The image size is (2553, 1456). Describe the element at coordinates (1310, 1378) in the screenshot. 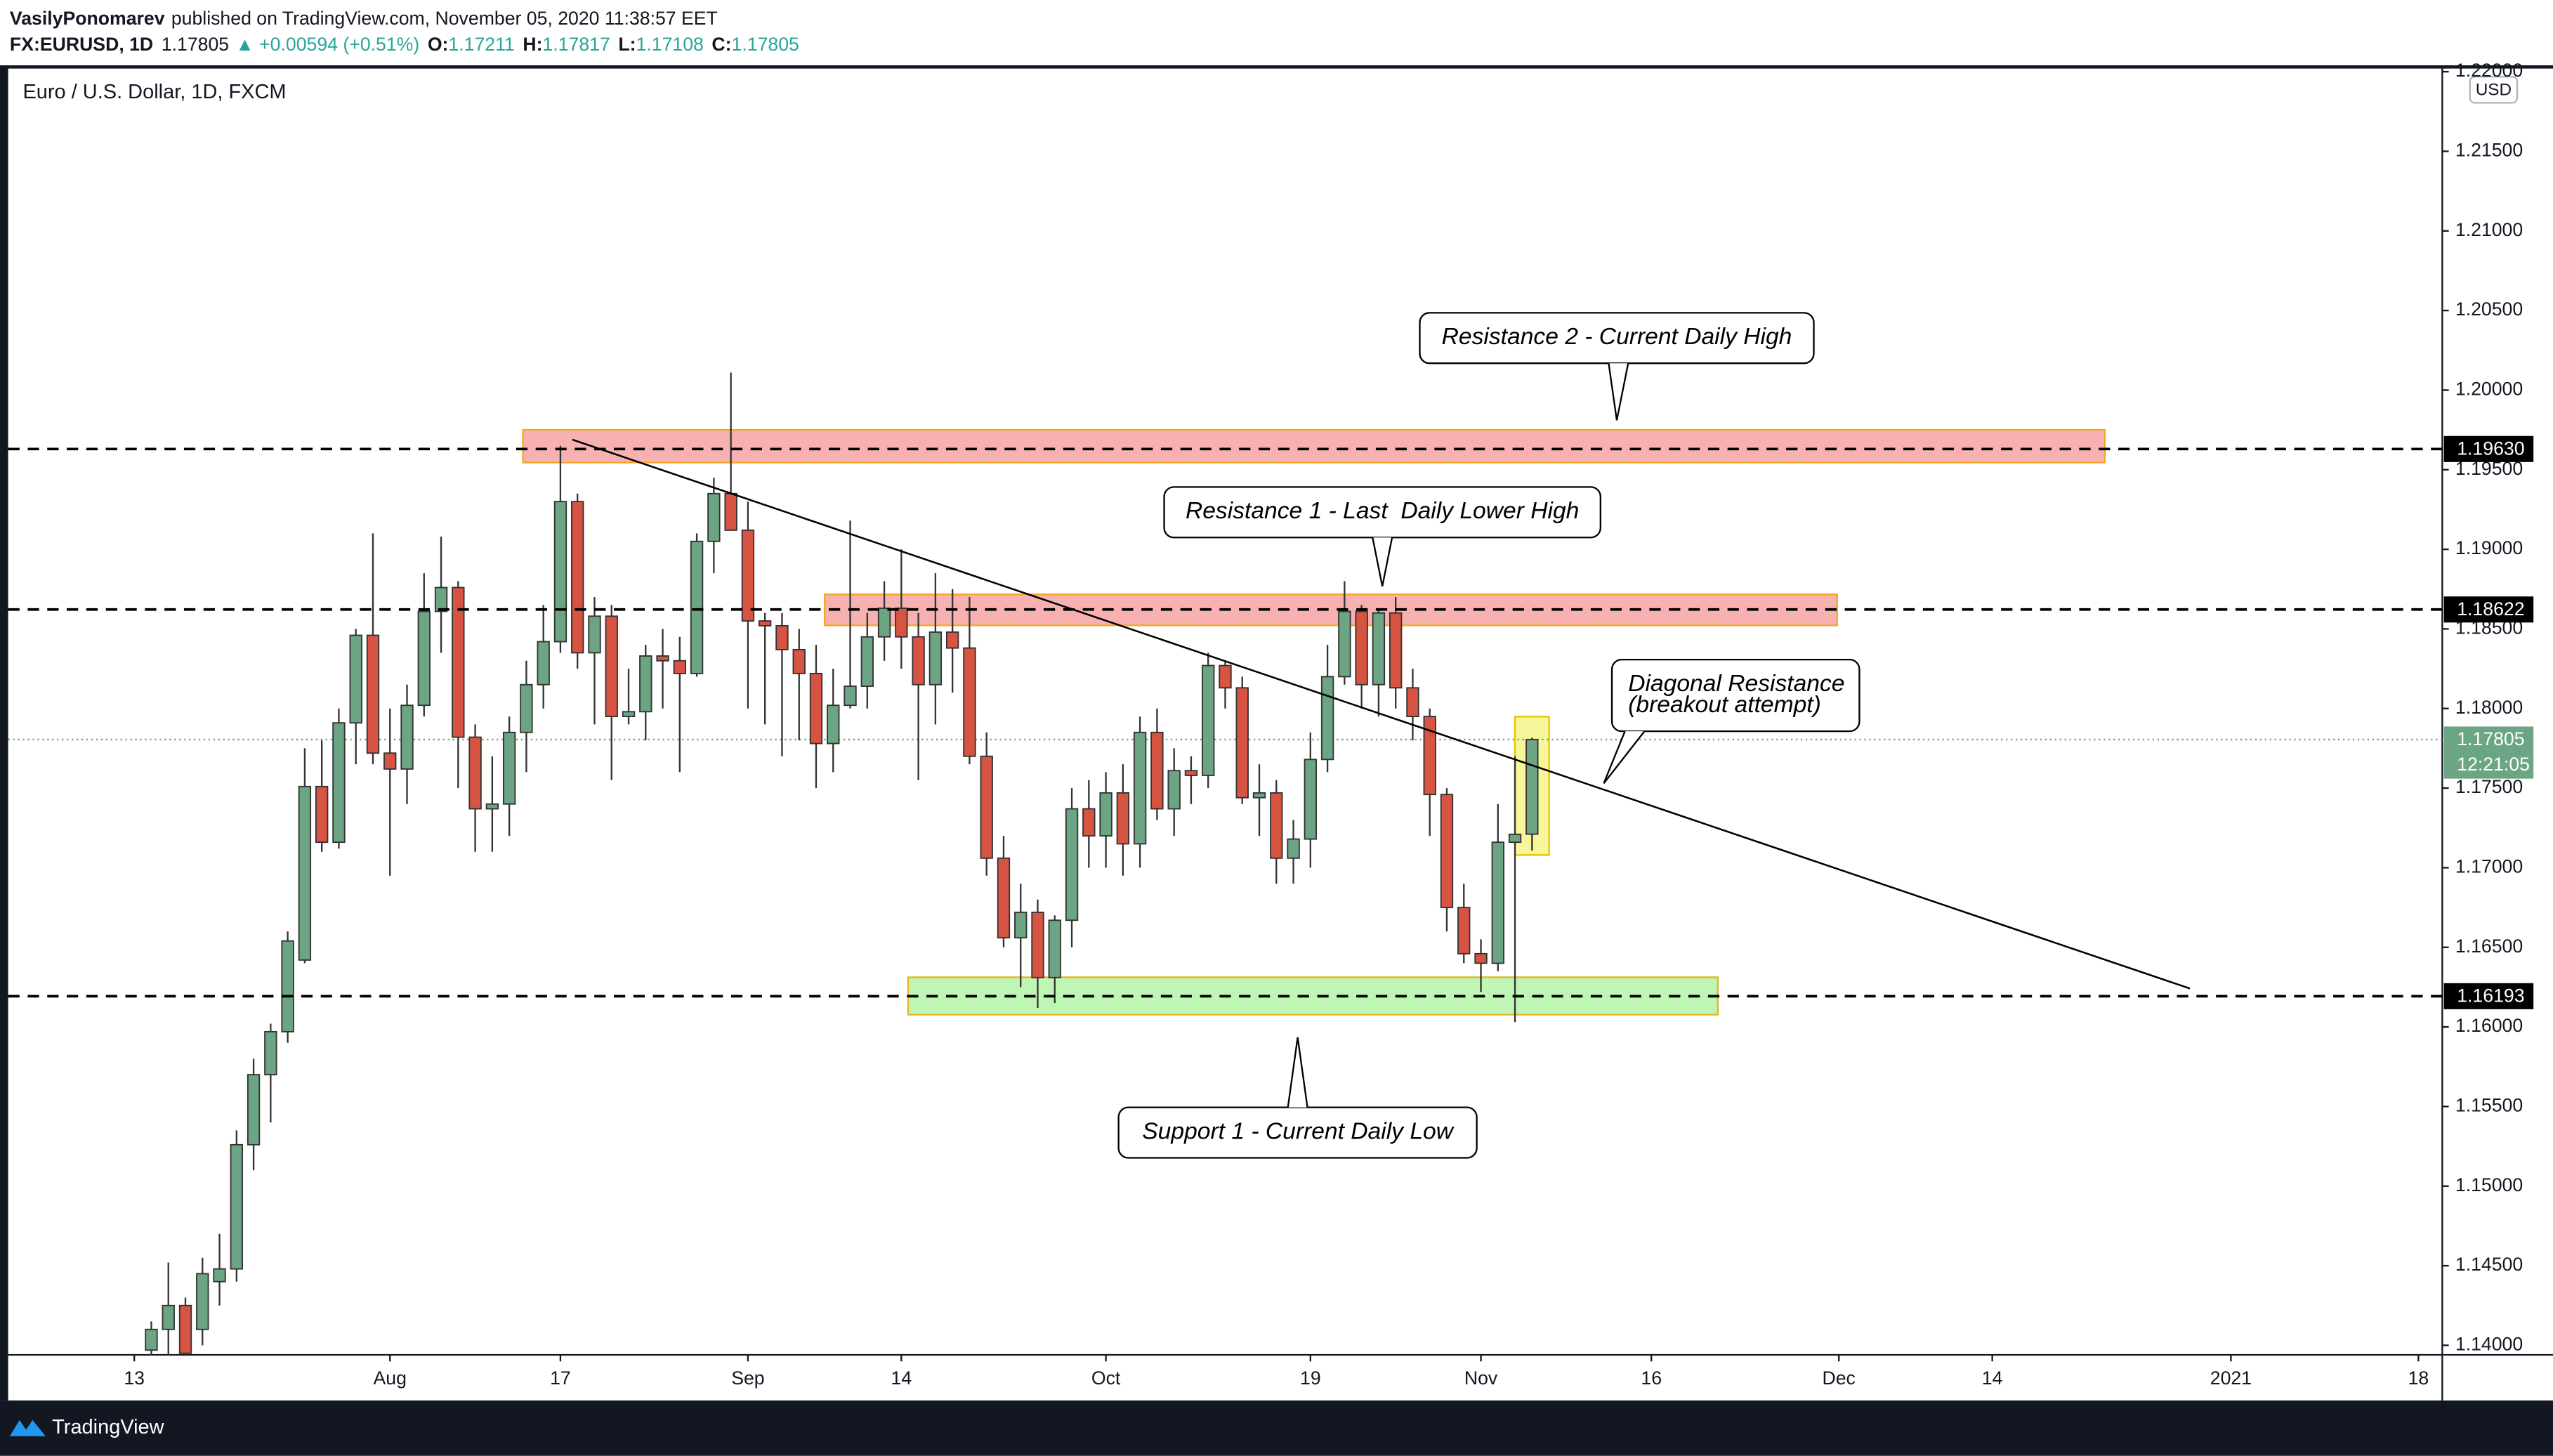

I see `x-tick-label: 19` at that location.